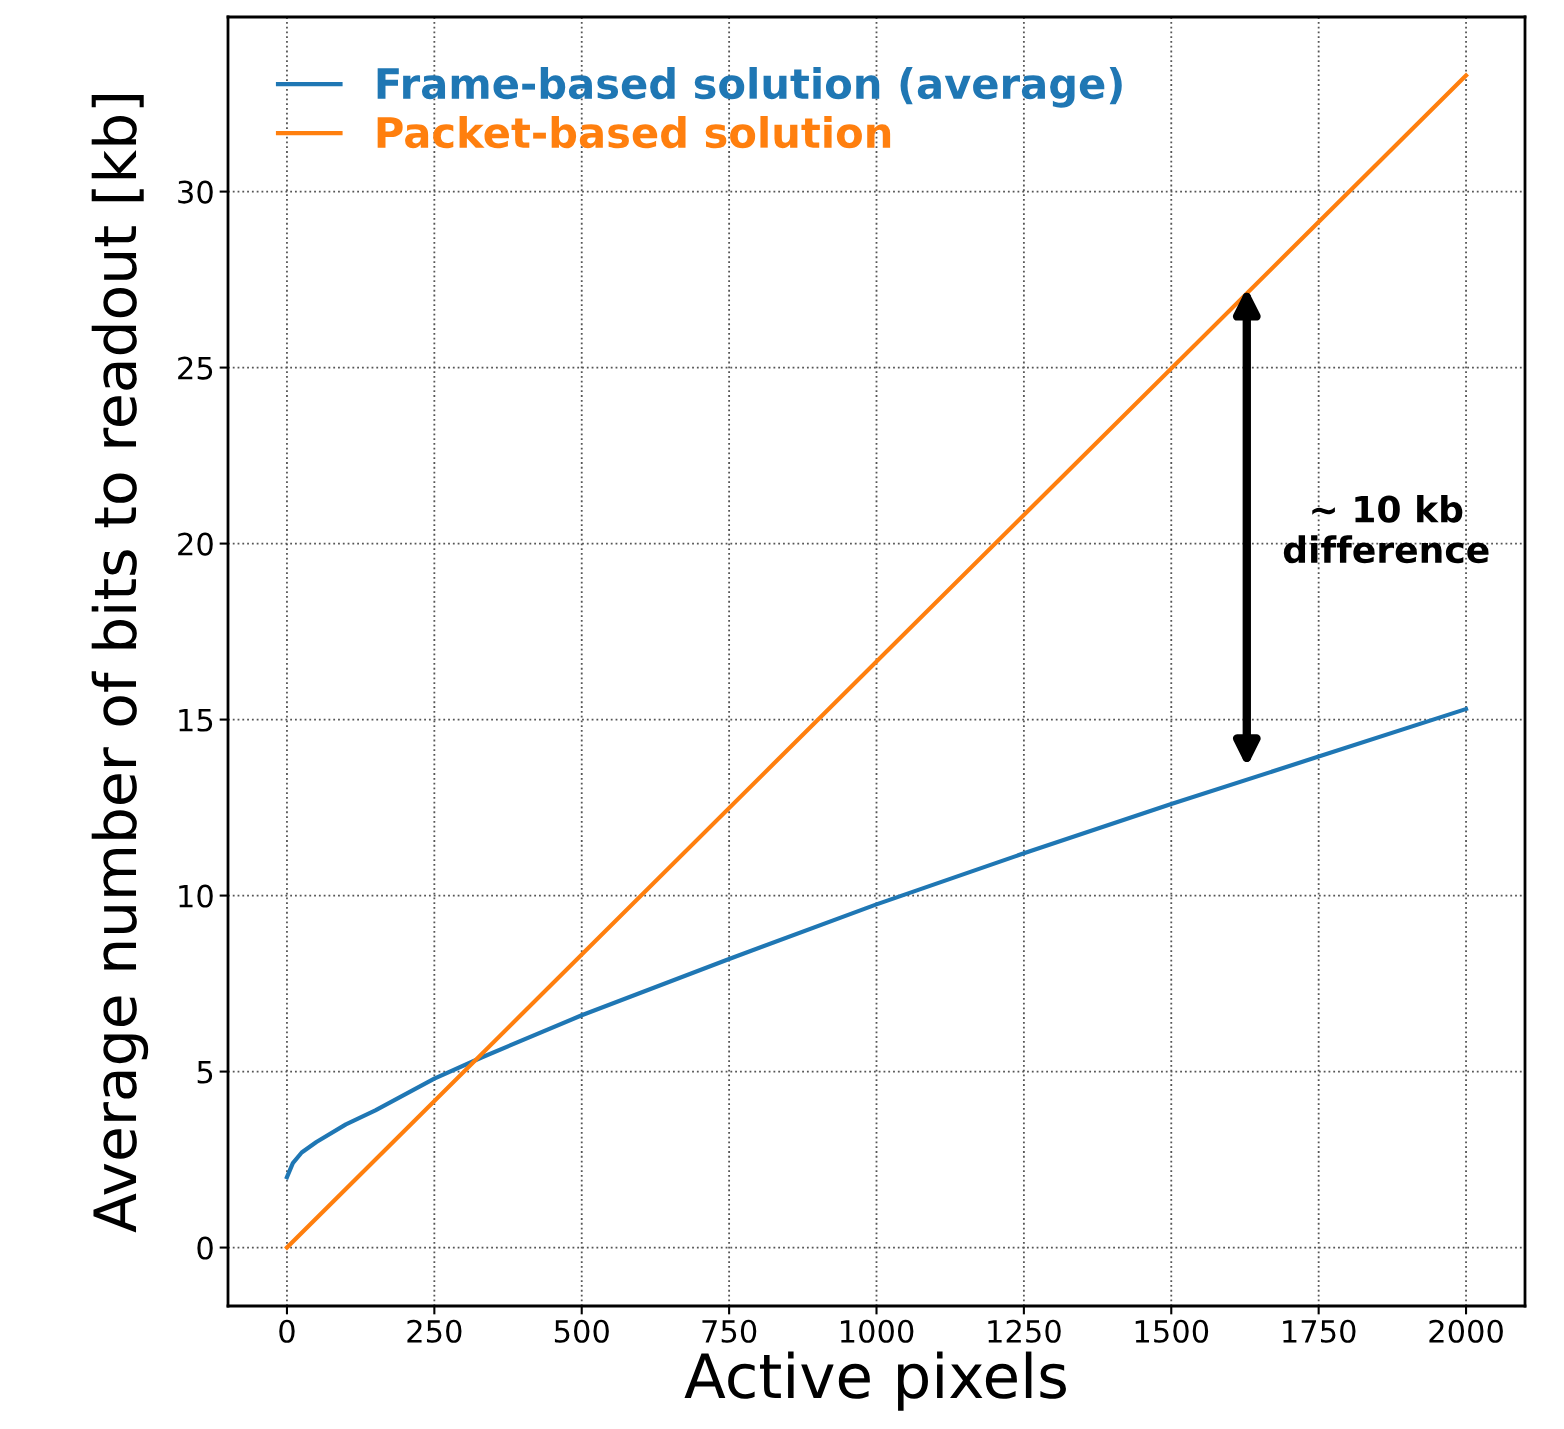  Describe the element at coordinates (287, 1331) in the screenshot. I see `x-tick-label: 0` at that location.